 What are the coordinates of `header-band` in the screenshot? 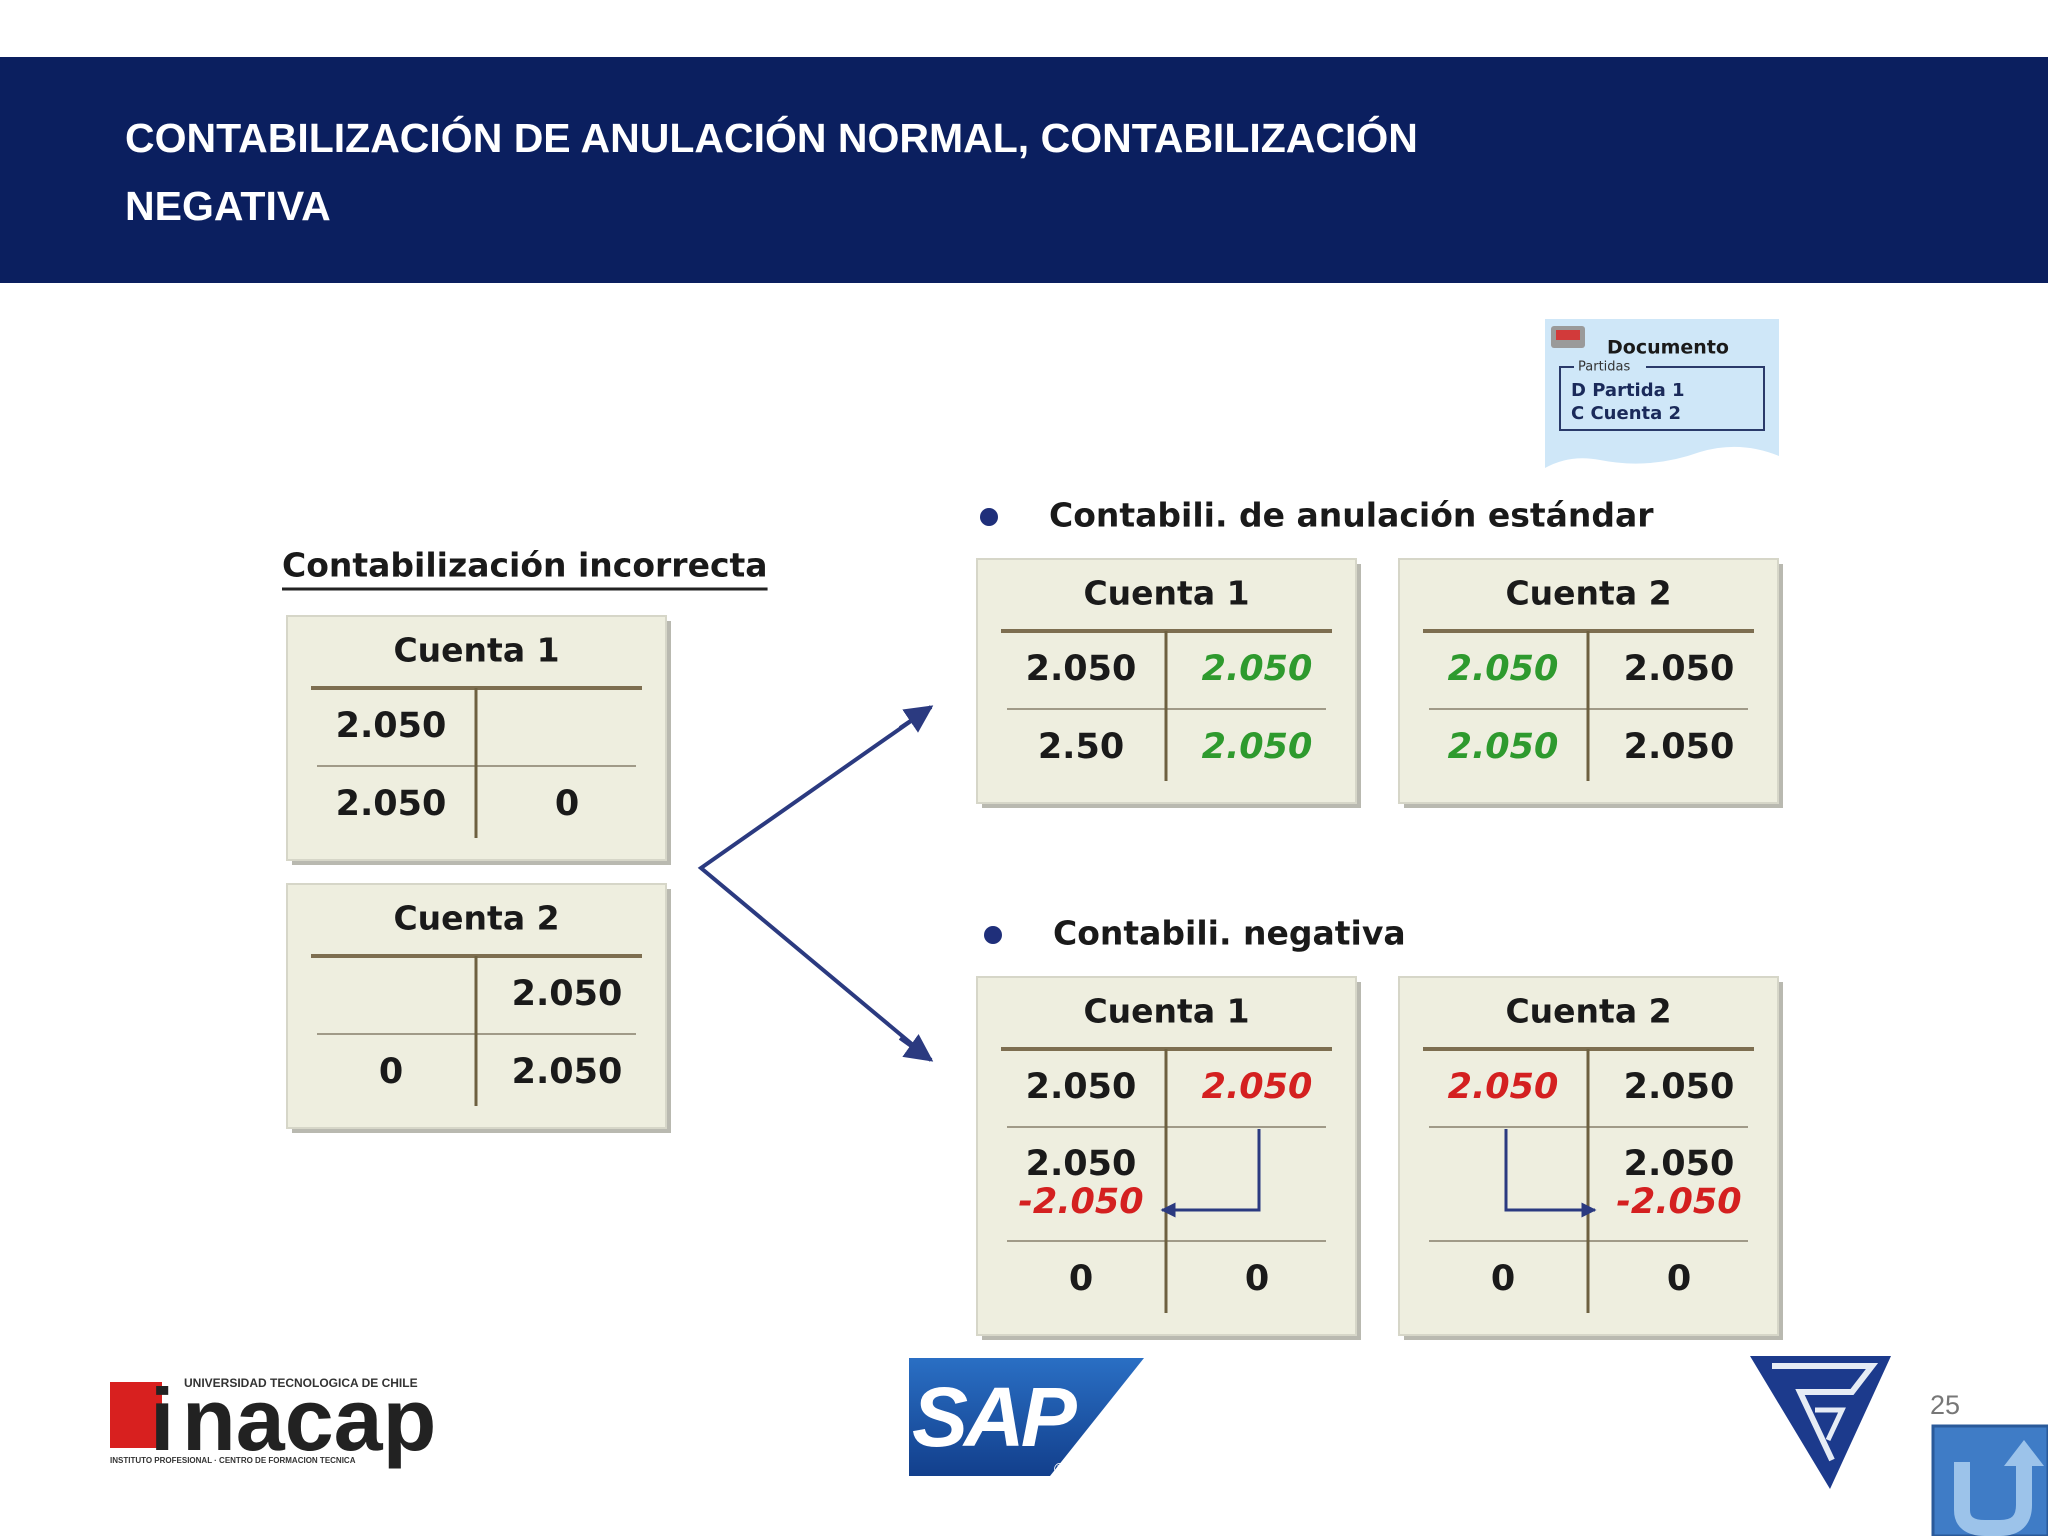 It's located at (1024, 170).